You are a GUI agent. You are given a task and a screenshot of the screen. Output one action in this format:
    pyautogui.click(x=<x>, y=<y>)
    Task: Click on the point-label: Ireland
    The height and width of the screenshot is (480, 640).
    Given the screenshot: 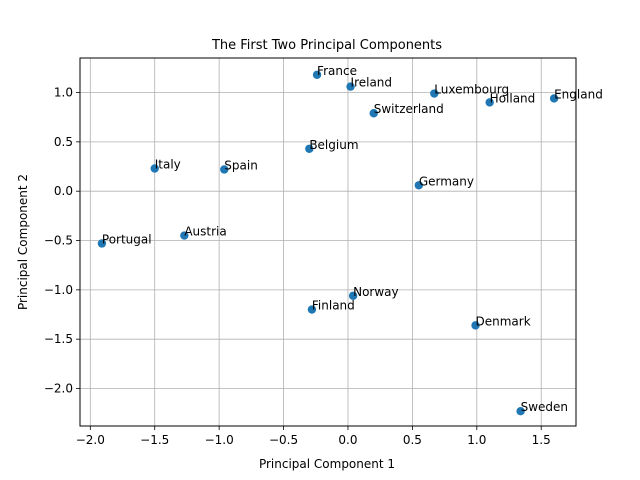 What is the action you would take?
    pyautogui.click(x=372, y=83)
    